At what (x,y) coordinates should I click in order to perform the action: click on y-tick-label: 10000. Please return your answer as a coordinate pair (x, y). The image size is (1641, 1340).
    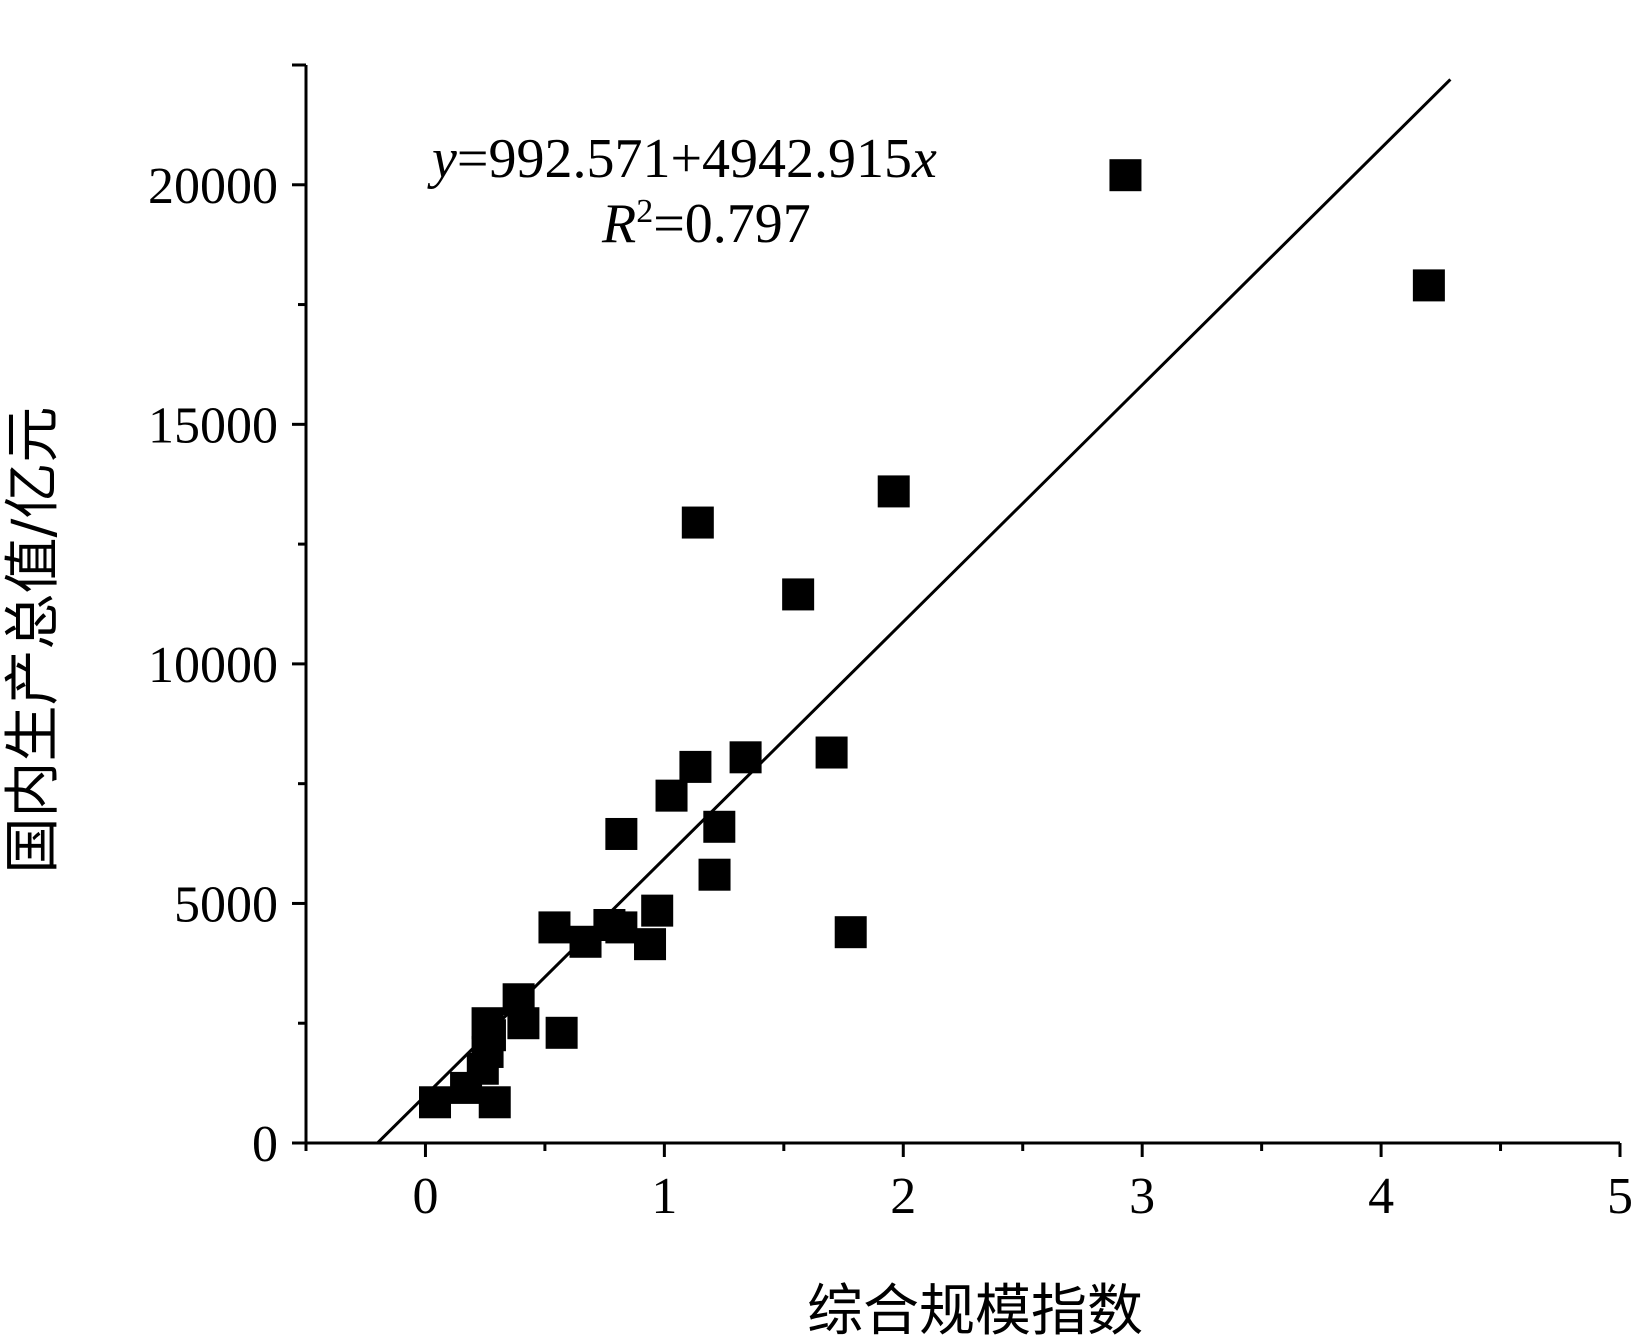
    Looking at the image, I should click on (213, 665).